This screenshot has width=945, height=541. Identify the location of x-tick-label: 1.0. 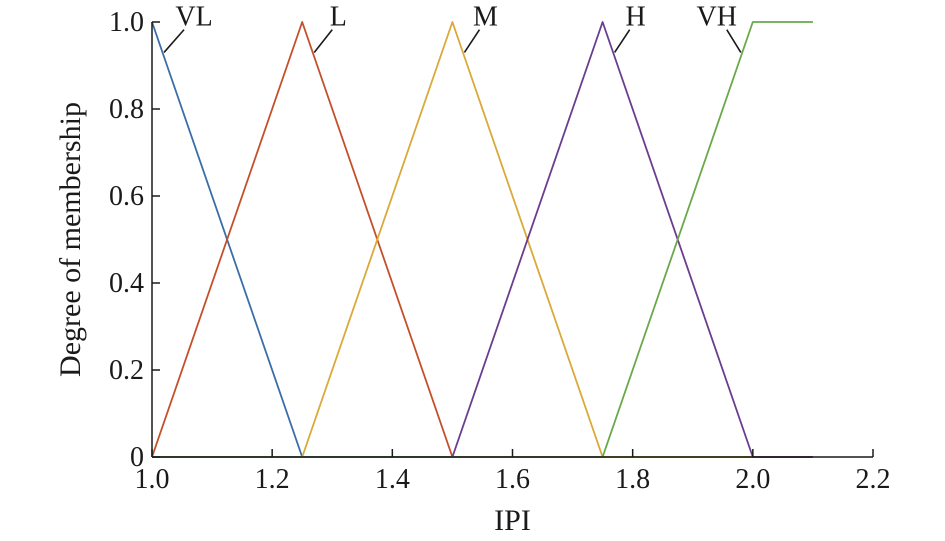
(152, 479).